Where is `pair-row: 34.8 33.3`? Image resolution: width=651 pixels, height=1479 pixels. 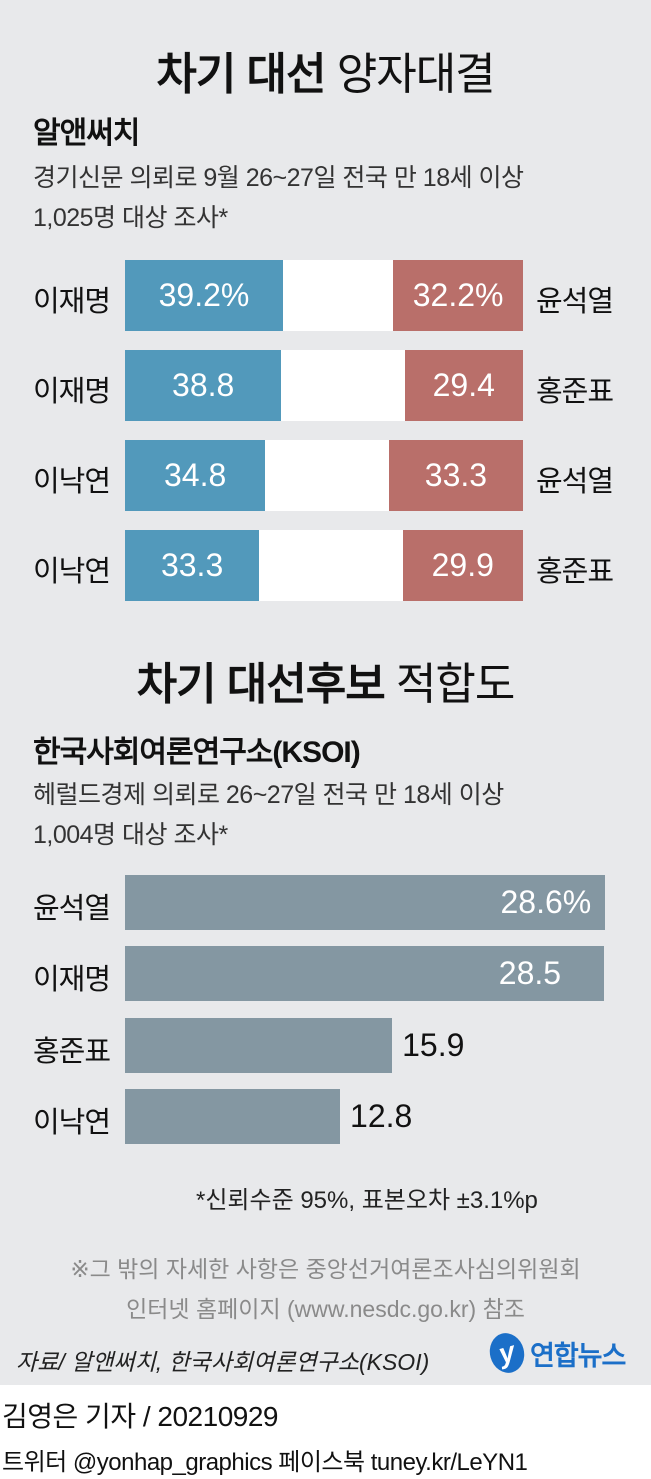
pair-row: 34.8 33.3 is located at coordinates (324, 475).